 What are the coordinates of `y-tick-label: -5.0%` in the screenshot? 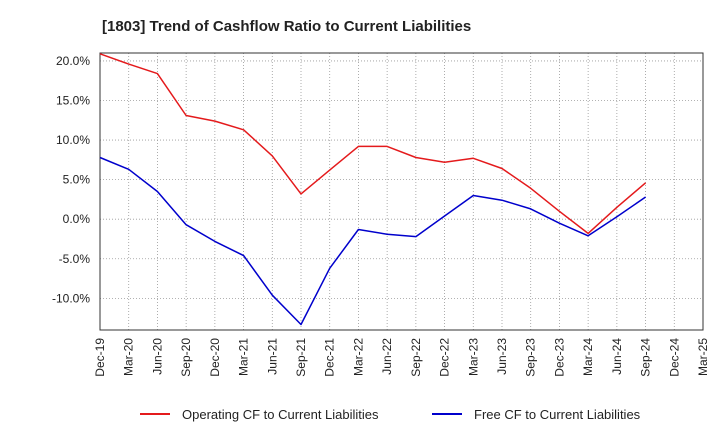 It's located at (75, 259).